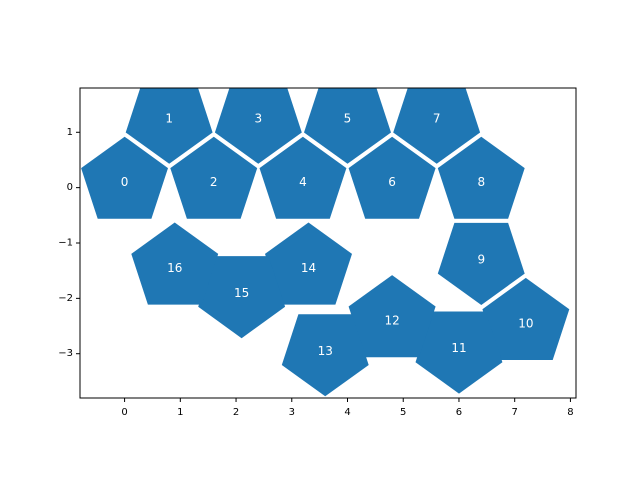 This screenshot has width=640, height=480. Describe the element at coordinates (65, 298) in the screenshot. I see `y-tick-label: −2` at that location.